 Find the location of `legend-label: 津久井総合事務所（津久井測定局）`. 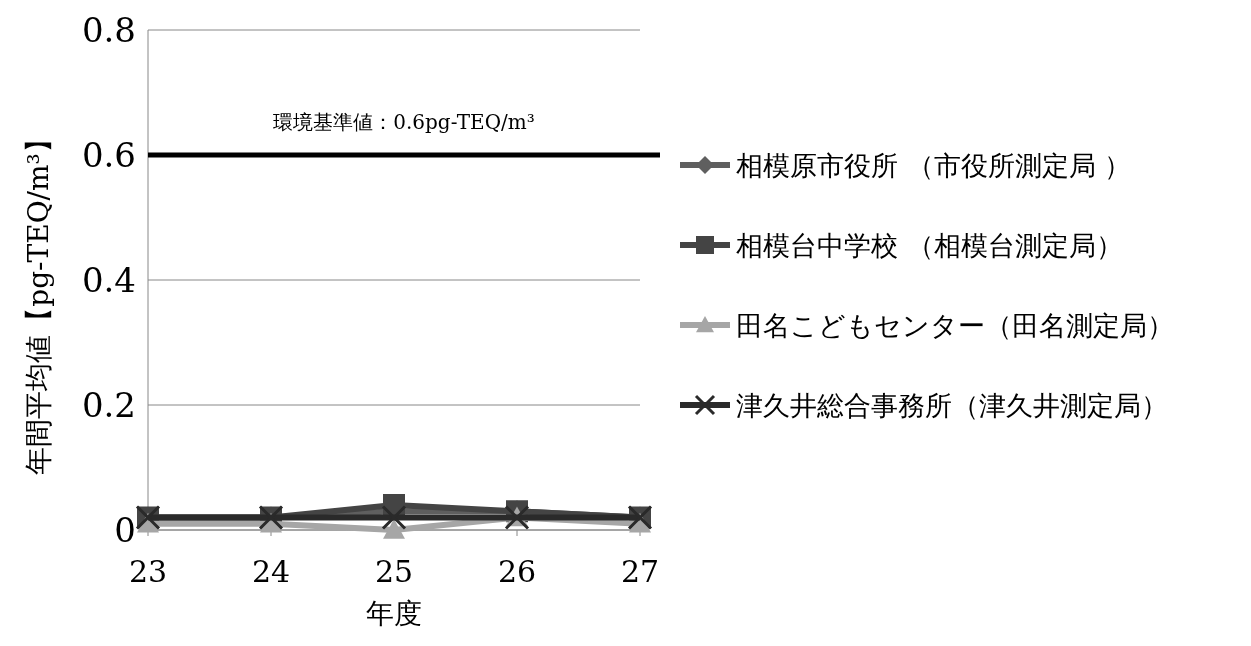

legend-label: 津久井総合事務所（津久井測定局） is located at coordinates (952, 405).